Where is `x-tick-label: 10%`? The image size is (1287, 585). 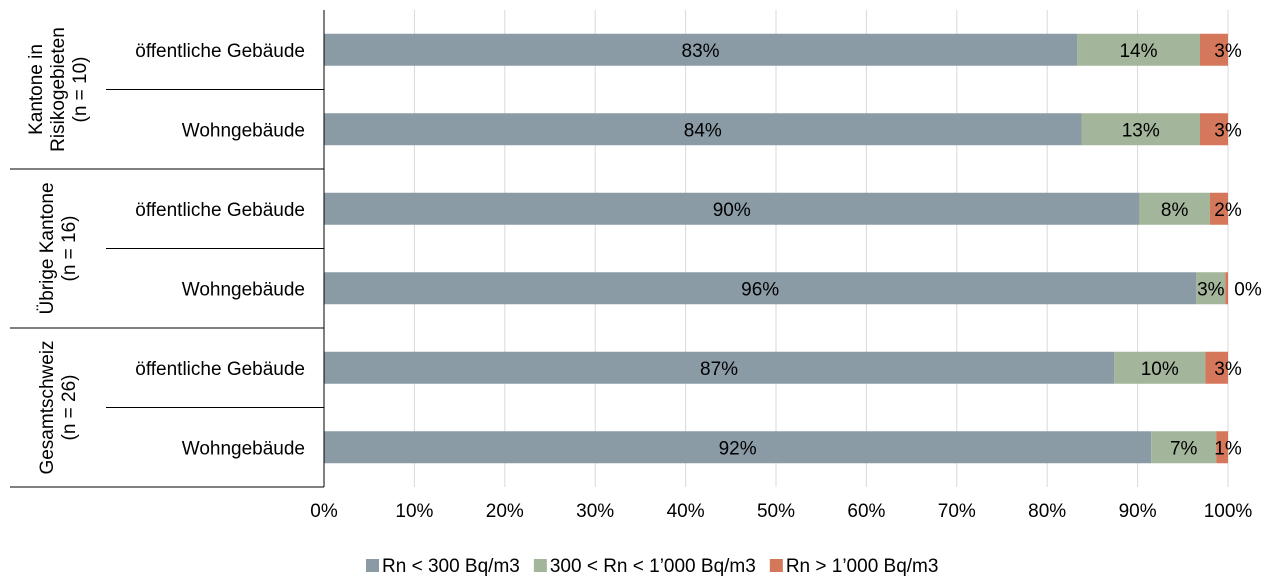
x-tick-label: 10% is located at coordinates (414, 511).